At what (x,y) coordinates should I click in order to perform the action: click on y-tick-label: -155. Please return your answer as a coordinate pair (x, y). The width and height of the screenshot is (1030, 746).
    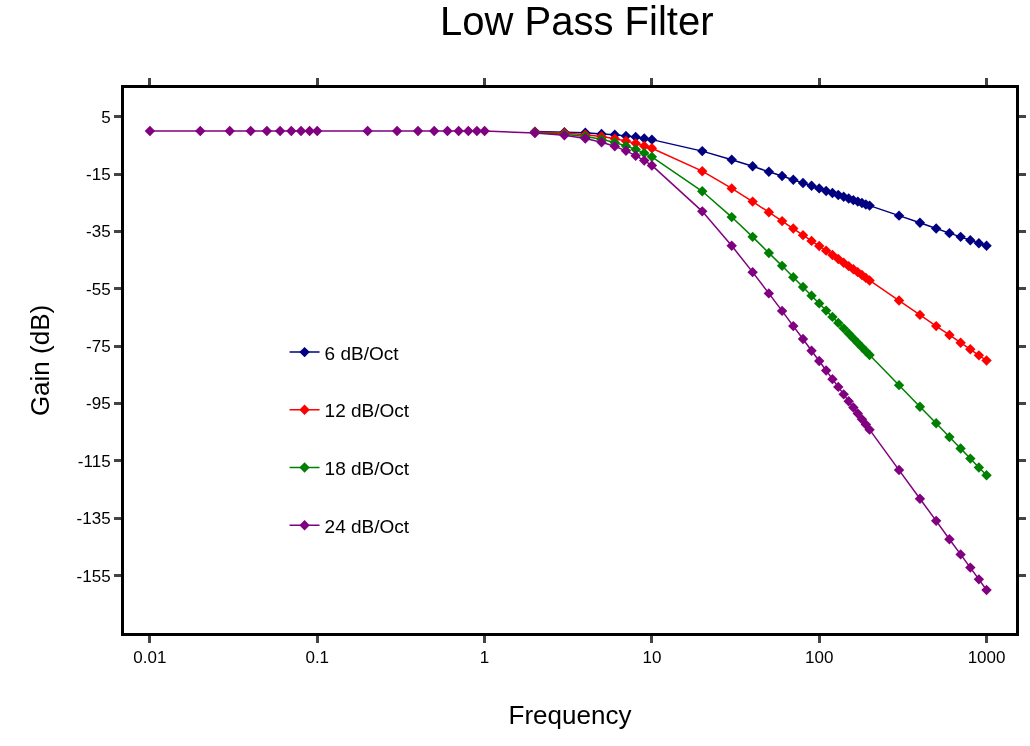
    Looking at the image, I should click on (93, 576).